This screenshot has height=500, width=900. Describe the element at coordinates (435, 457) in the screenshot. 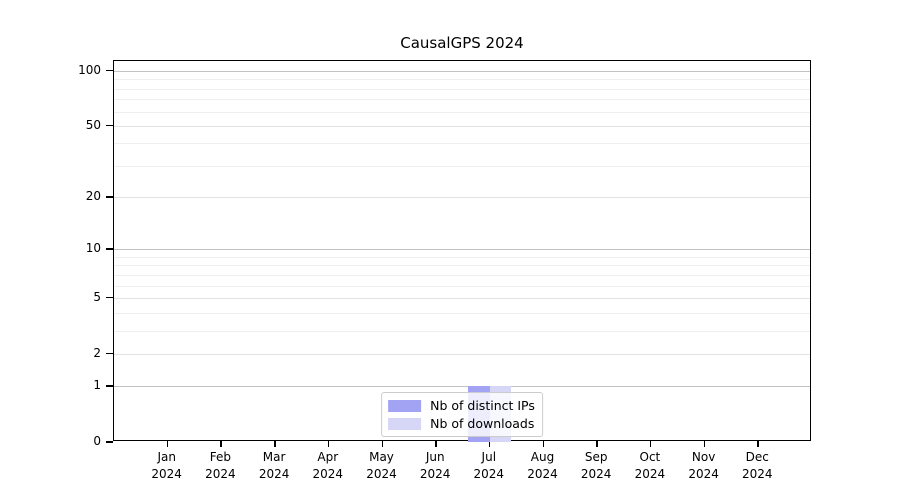

I see `x-tick-month: Jun` at that location.